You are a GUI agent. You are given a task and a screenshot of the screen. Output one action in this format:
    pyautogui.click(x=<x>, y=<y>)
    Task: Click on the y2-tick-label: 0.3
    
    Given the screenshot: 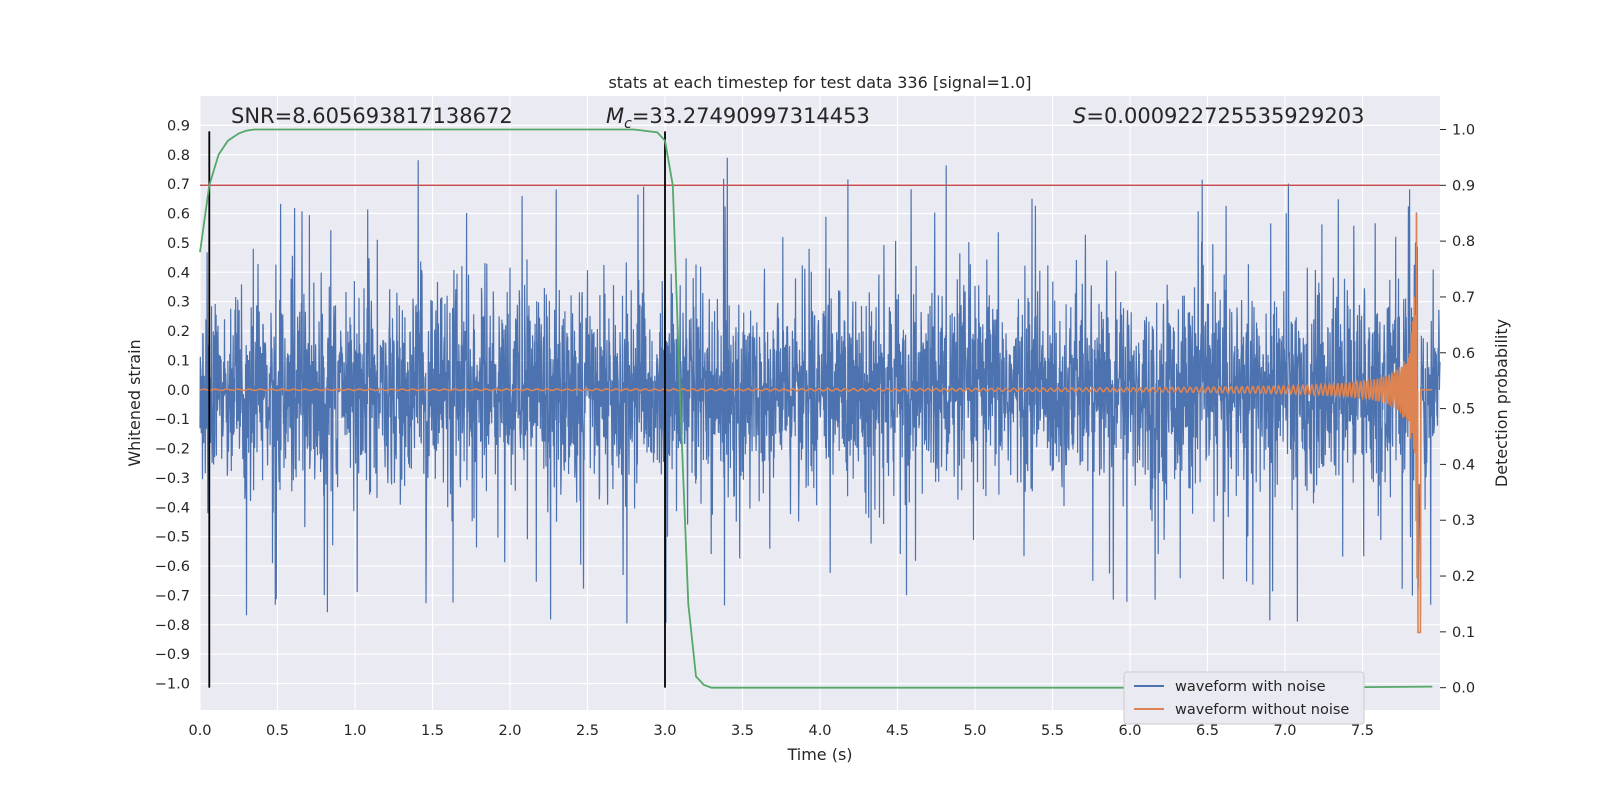 What is the action you would take?
    pyautogui.click(x=1463, y=521)
    